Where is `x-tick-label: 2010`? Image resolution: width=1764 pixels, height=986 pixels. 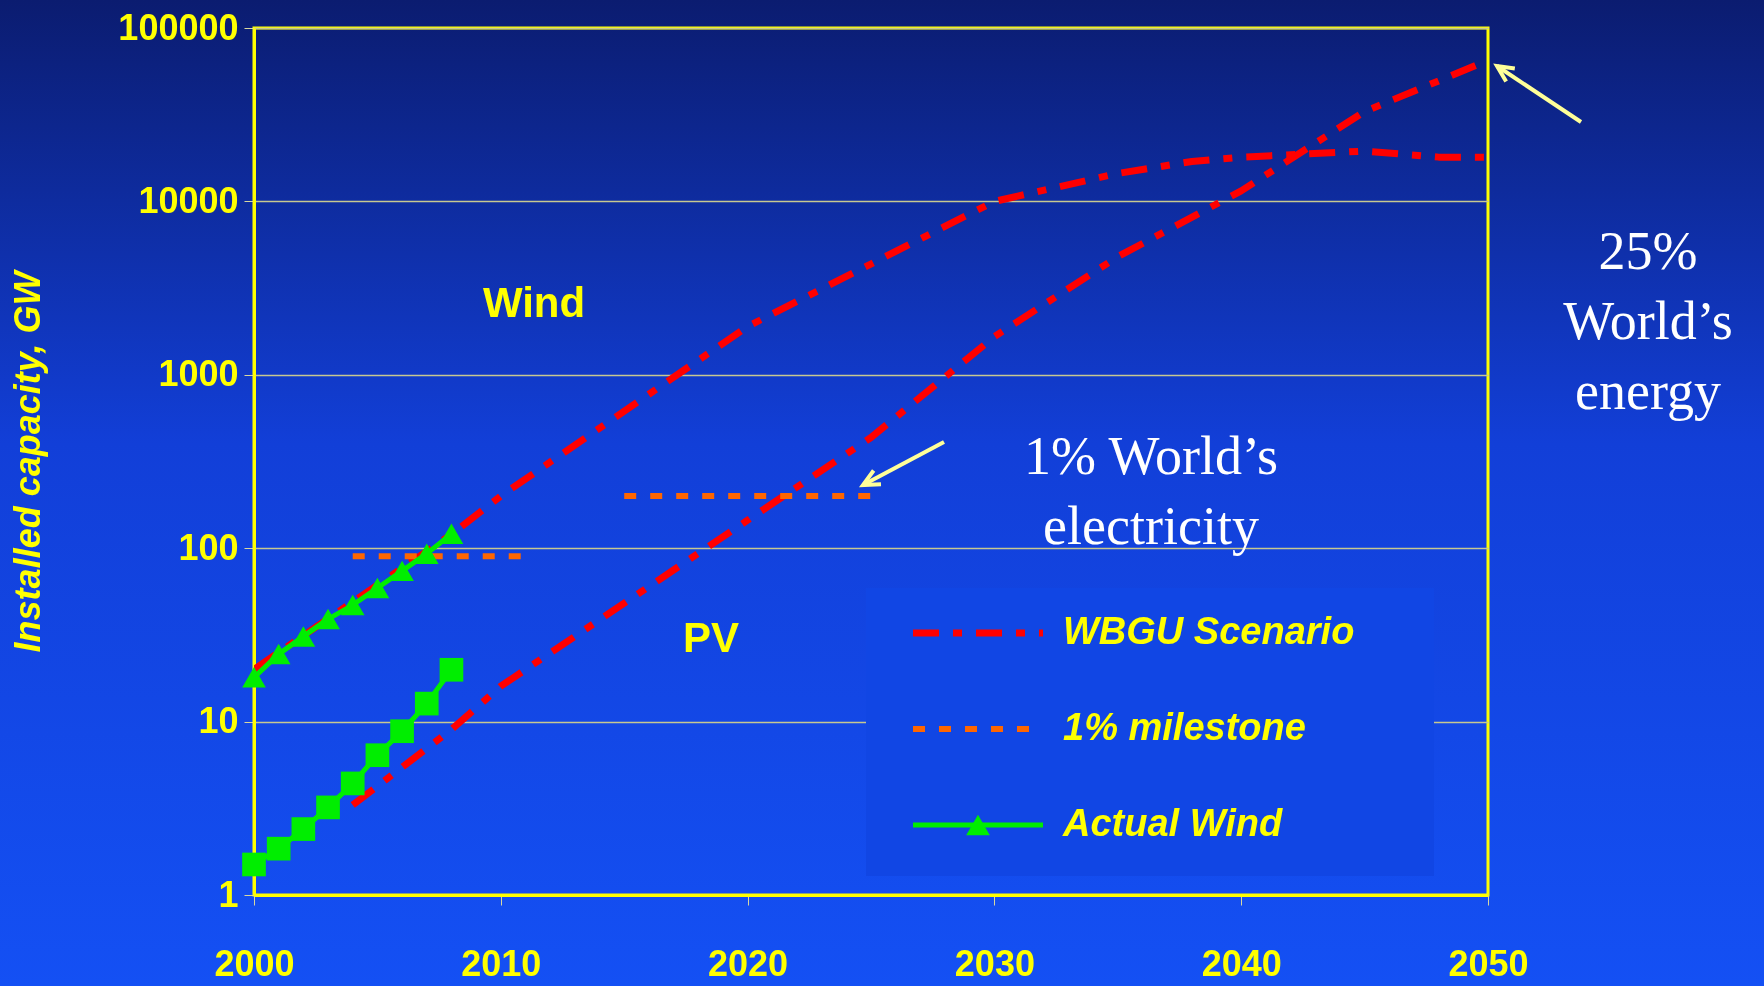
x-tick-label: 2010 is located at coordinates (501, 963).